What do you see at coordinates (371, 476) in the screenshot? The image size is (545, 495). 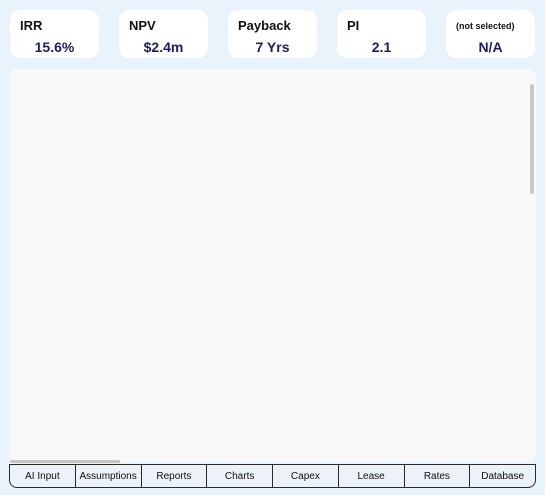 I see `tab-lease: Lease` at bounding box center [371, 476].